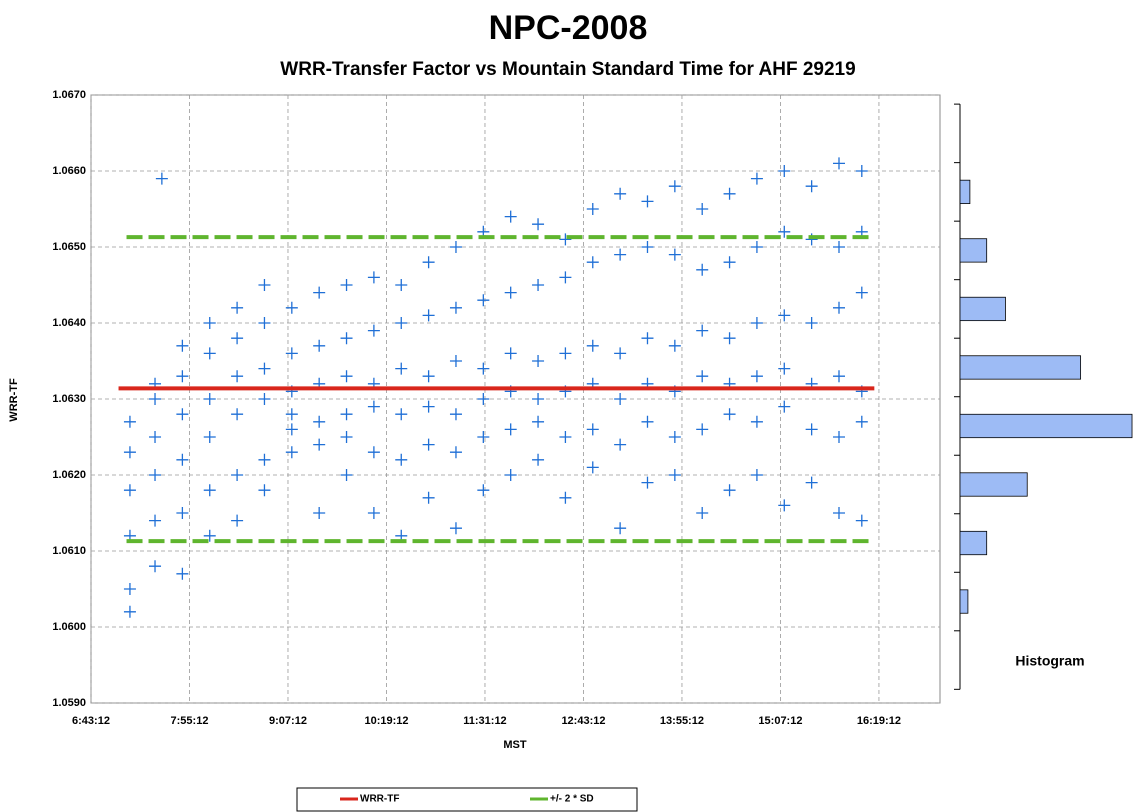 The height and width of the screenshot is (812, 1136). I want to click on x-tick-label: 10:19:12, so click(386, 721).